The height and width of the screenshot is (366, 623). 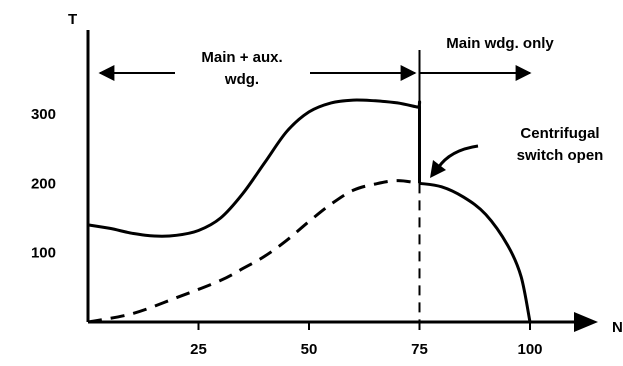 I want to click on region-right-label: Main wdg. only, so click(x=500, y=43).